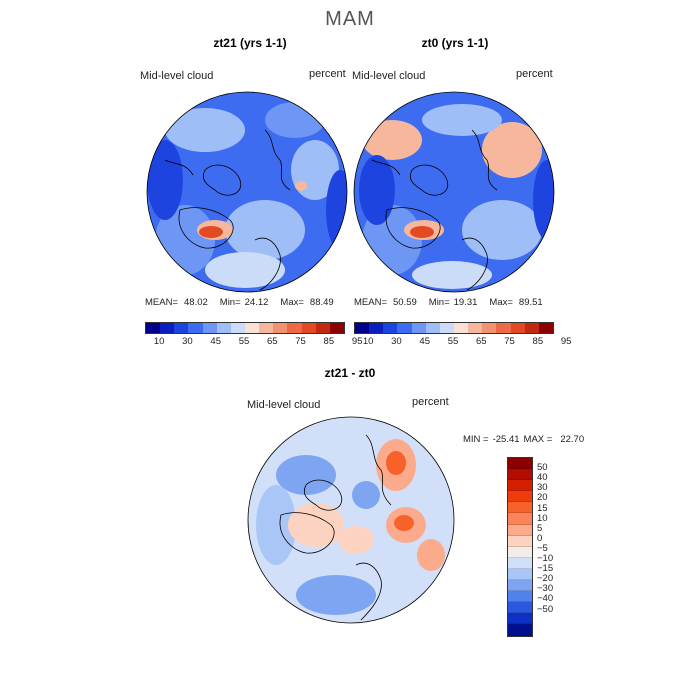 This screenshot has width=700, height=700. I want to click on panel-1-title: zt21 (yrs 1-1), so click(250, 43).